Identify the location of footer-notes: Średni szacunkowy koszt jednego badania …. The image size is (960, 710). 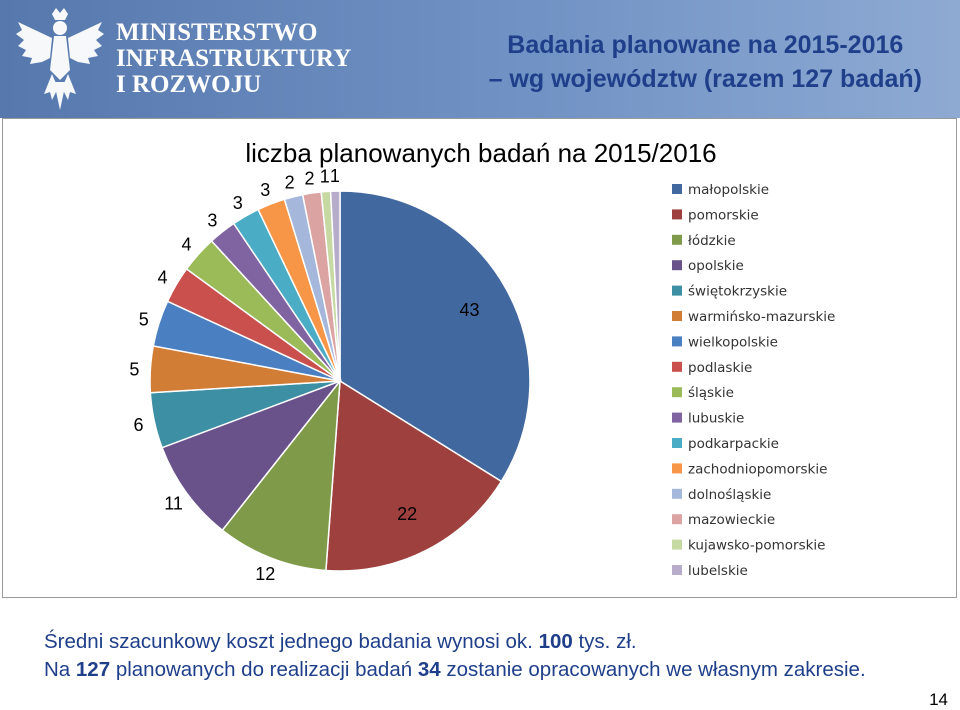
(455, 656).